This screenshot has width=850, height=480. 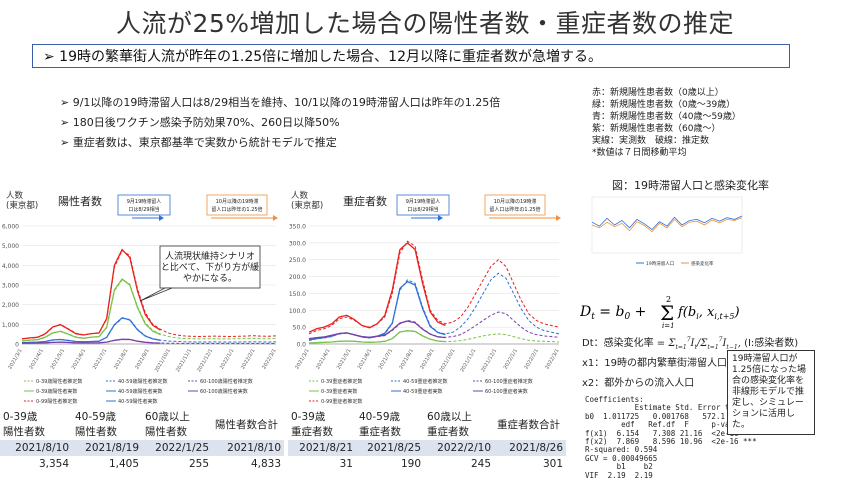 I want to click on callout-text: と比べて、下がり方が緩, so click(x=210, y=267).